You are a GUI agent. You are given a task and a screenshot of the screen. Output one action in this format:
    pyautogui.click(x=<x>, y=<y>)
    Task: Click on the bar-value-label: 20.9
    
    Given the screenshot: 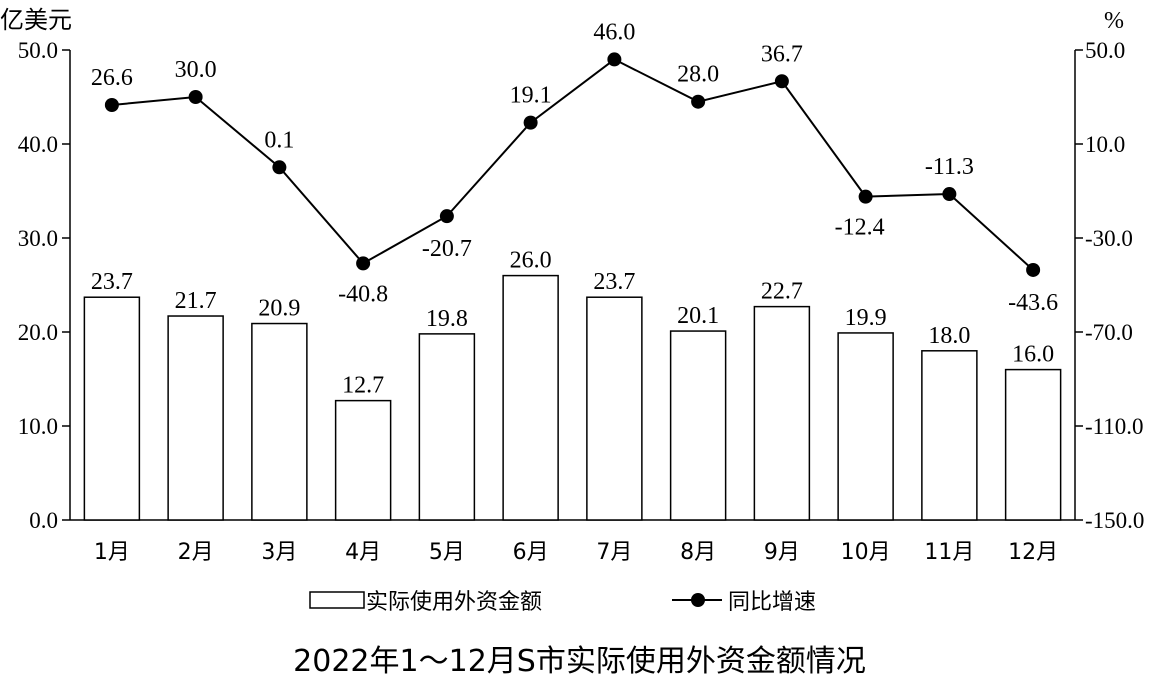 What is the action you would take?
    pyautogui.click(x=279, y=309)
    